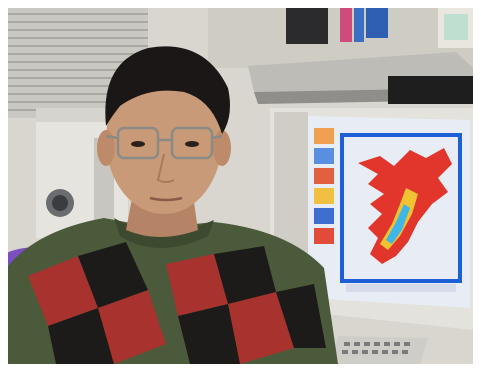 The width and height of the screenshot is (481, 372). What do you see at coordinates (405, 206) in the screenshot?
I see `map-shape` at bounding box center [405, 206].